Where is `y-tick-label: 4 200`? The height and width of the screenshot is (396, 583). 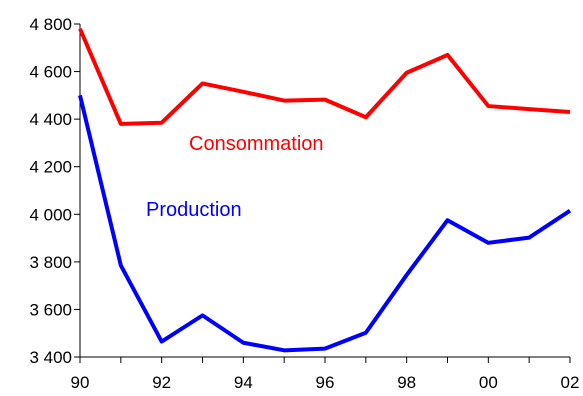 y-tick-label: 4 200 is located at coordinates (50, 167).